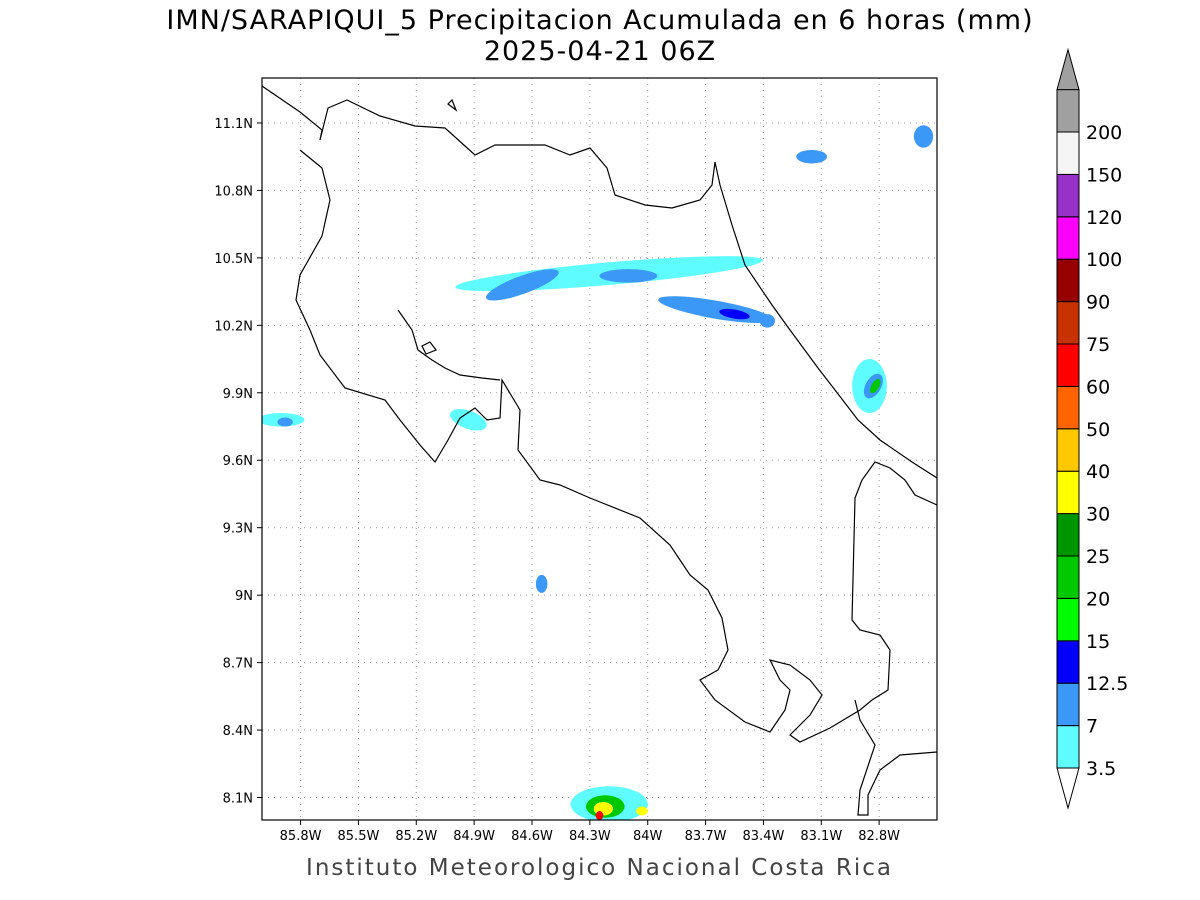 Image resolution: width=1200 pixels, height=900 pixels. What do you see at coordinates (764, 836) in the screenshot?
I see `lon-tick-label: 83.4W` at bounding box center [764, 836].